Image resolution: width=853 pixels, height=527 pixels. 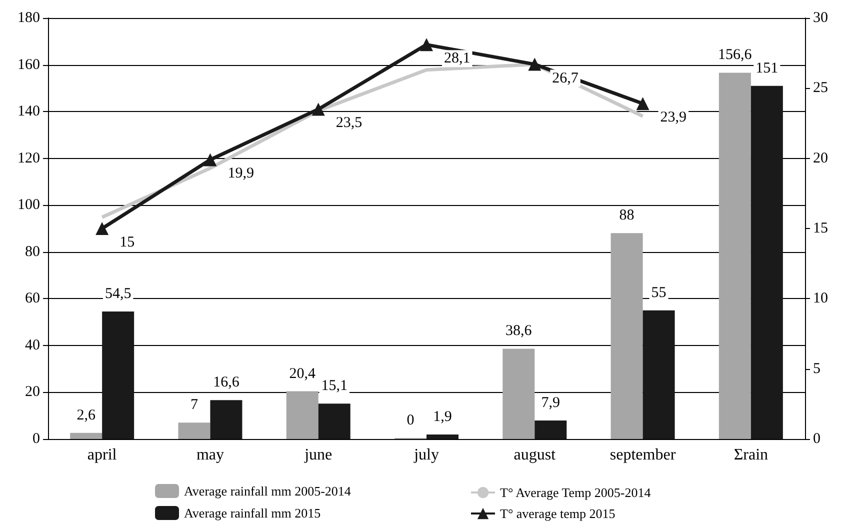 What do you see at coordinates (86, 415) in the screenshot?
I see `data-label: 2,6` at bounding box center [86, 415].